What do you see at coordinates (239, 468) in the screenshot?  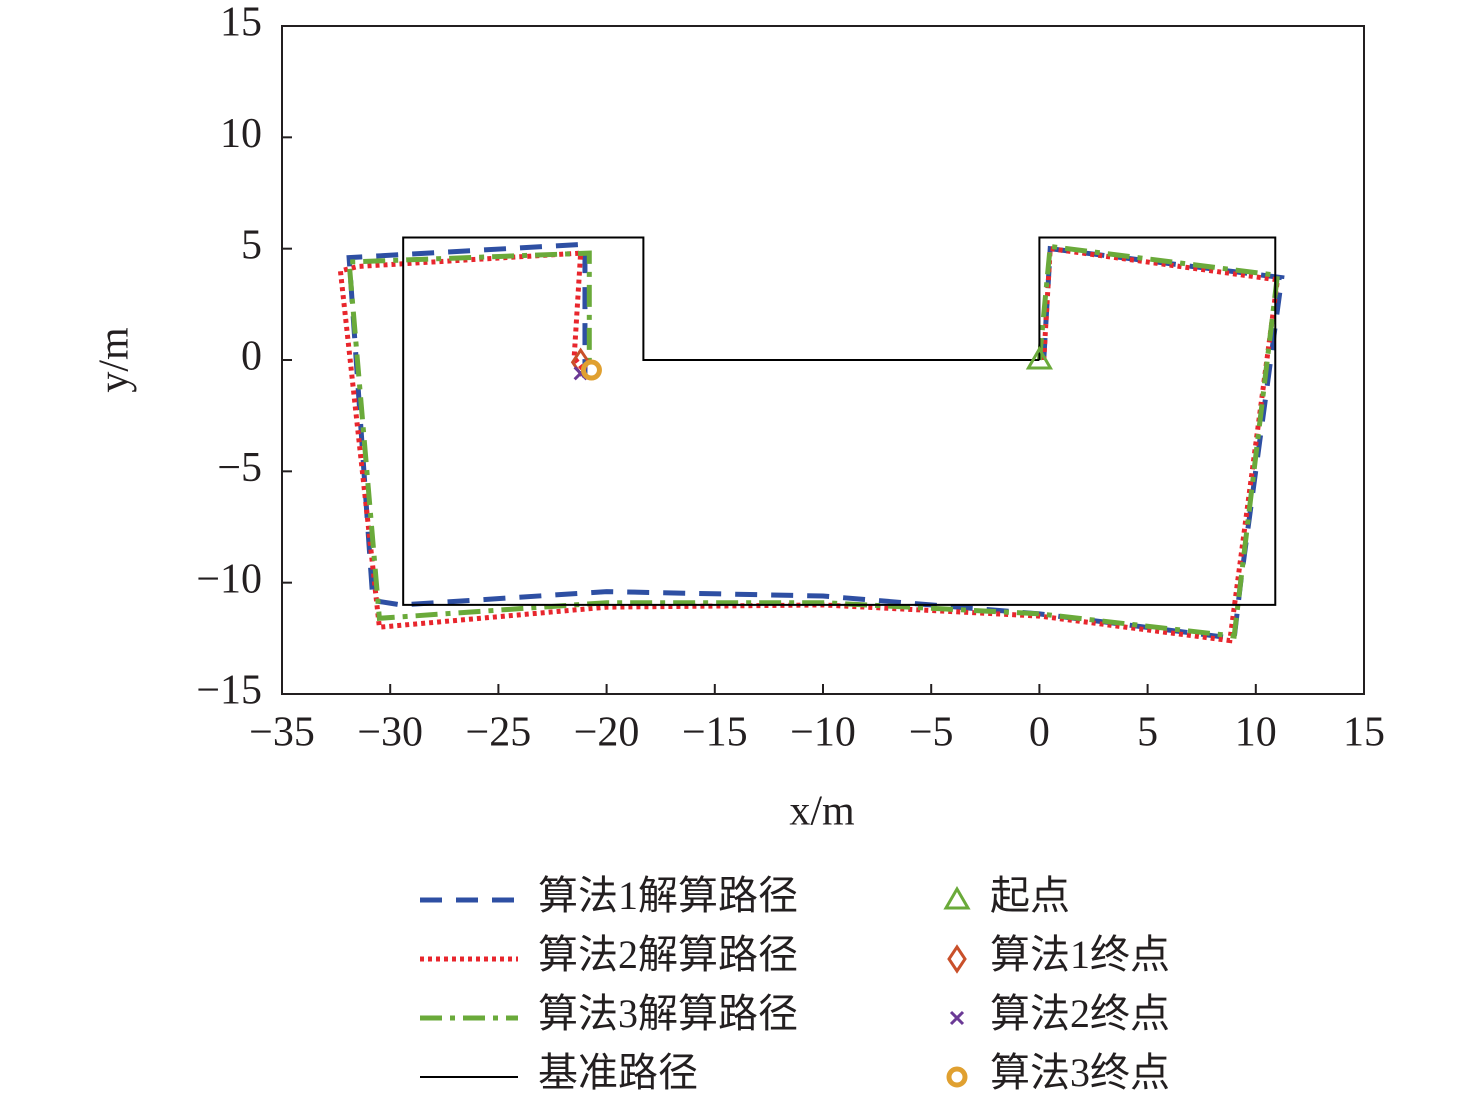 I see `y-tick-label: −5` at bounding box center [239, 468].